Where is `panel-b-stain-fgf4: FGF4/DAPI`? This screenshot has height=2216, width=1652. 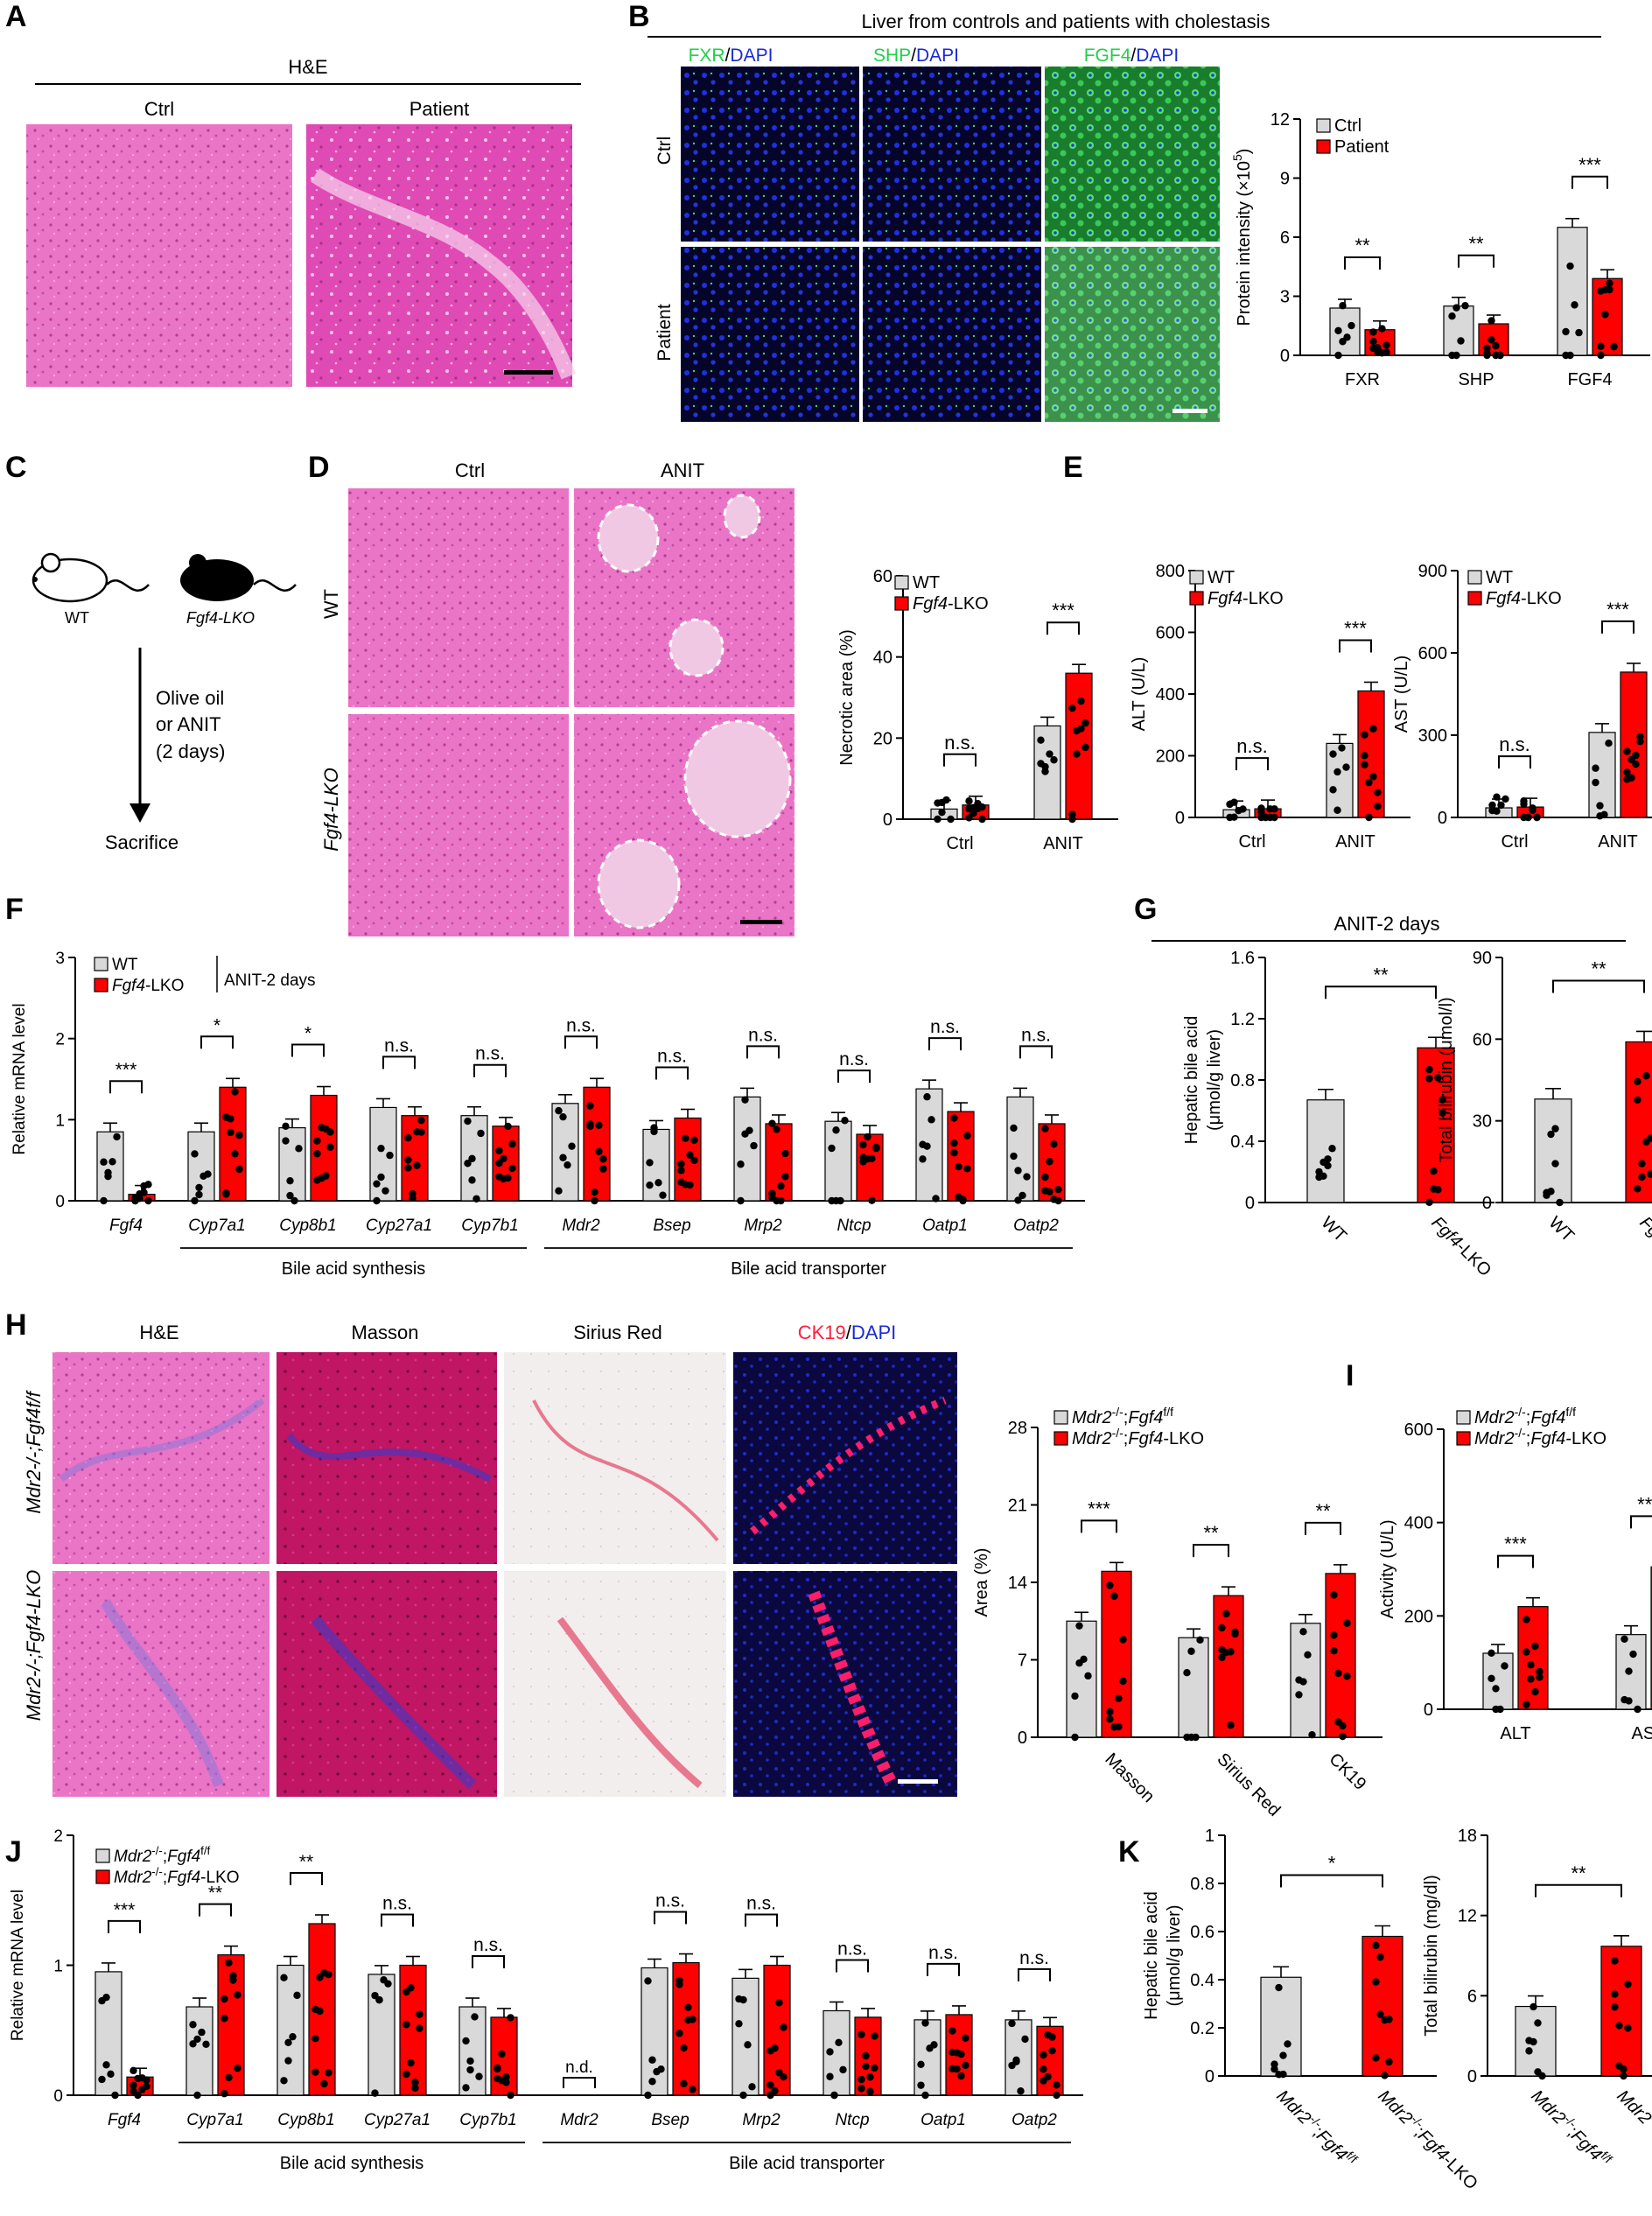
panel-b-stain-fgf4: FGF4/DAPI is located at coordinates (1132, 56).